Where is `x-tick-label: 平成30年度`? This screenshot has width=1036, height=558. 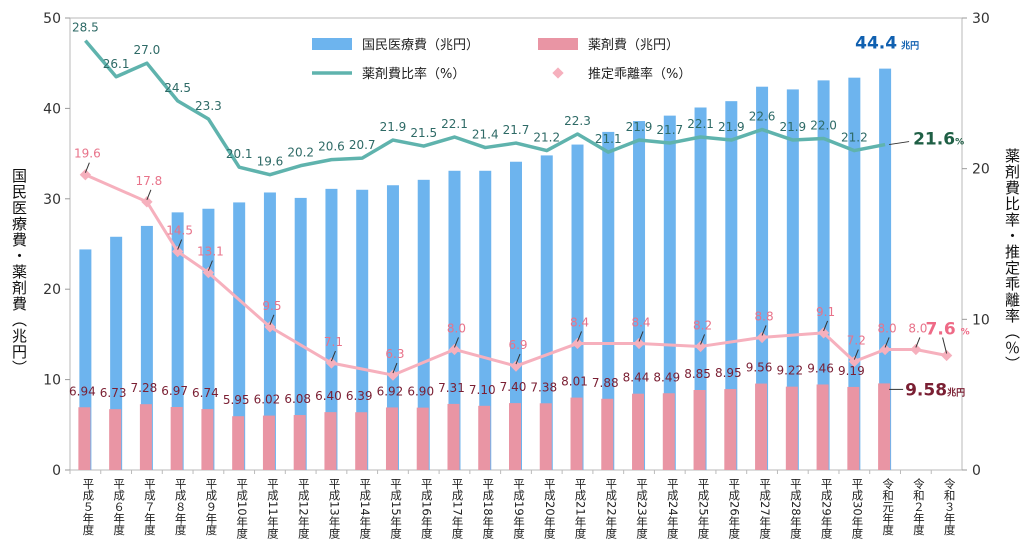 x-tick-label: 平成30年度 is located at coordinates (857, 508).